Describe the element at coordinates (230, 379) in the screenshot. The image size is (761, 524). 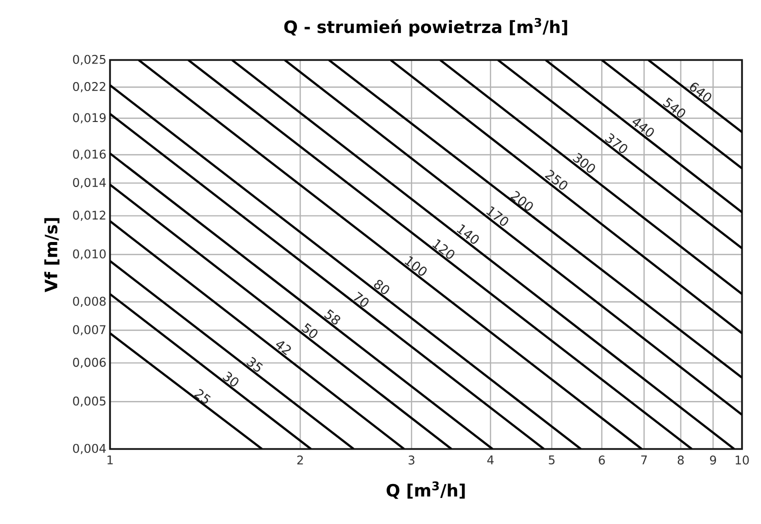
I see `text: 30` at that location.